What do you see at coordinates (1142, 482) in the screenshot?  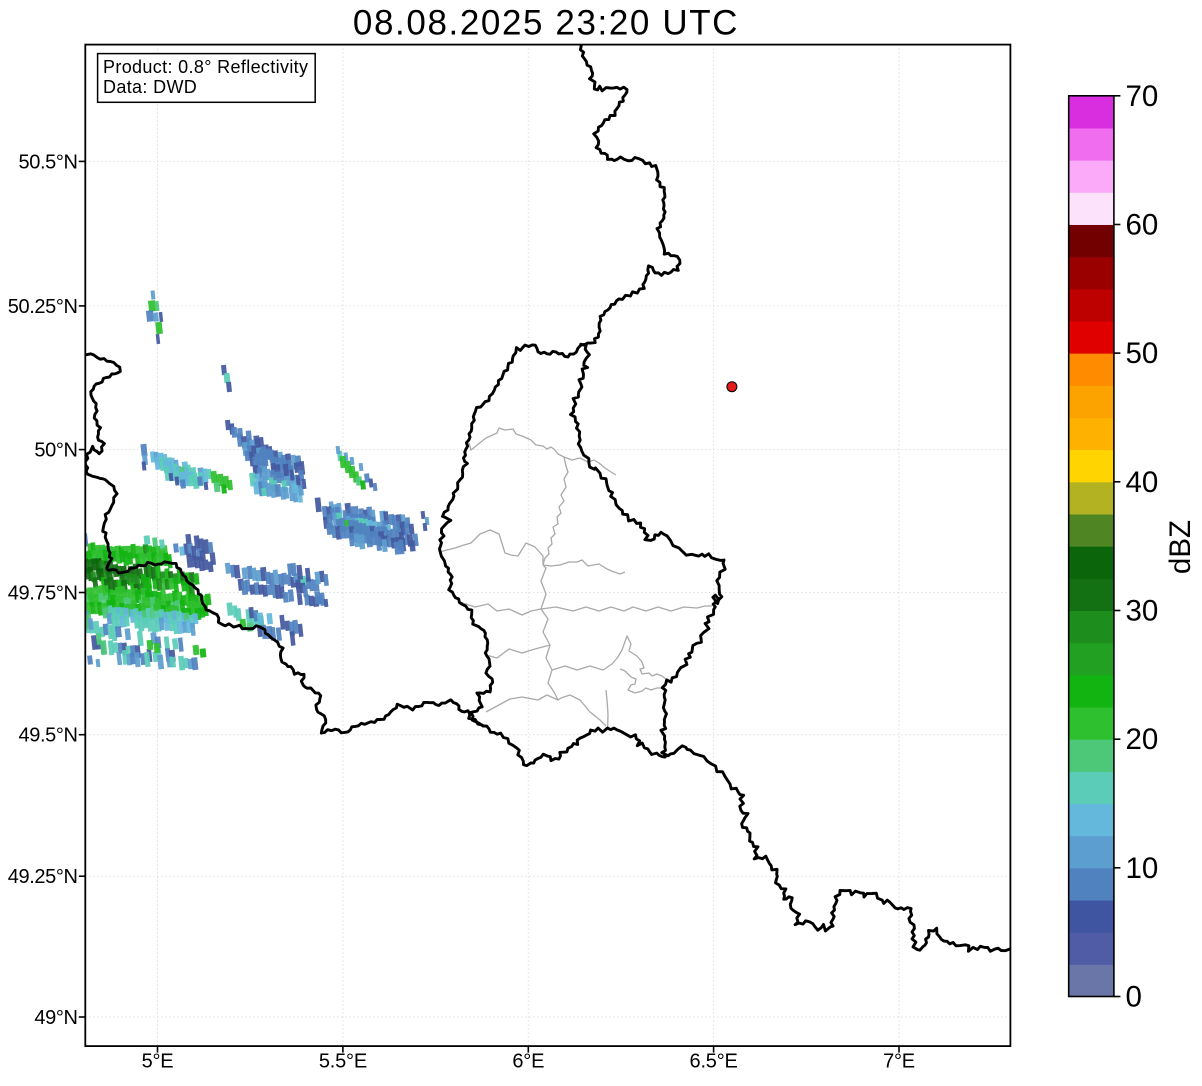 I see `svg-text: 40` at bounding box center [1142, 482].